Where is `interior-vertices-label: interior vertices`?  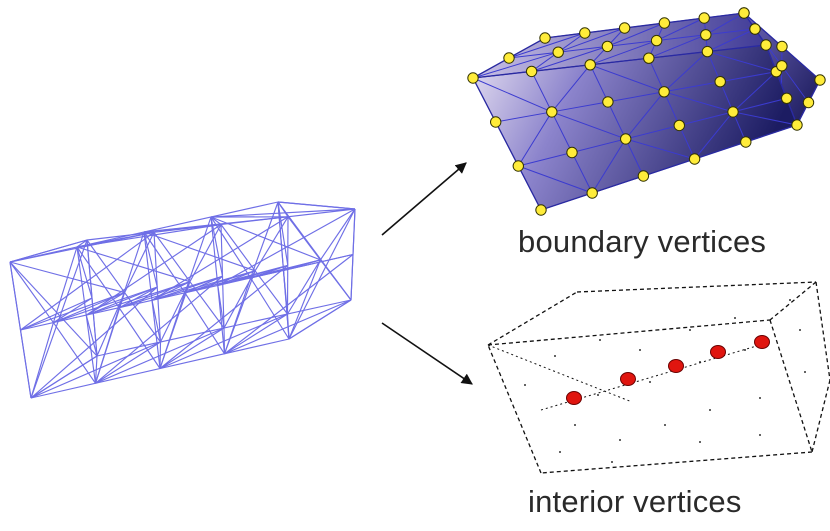 interior-vertices-label: interior vertices is located at coordinates (635, 501).